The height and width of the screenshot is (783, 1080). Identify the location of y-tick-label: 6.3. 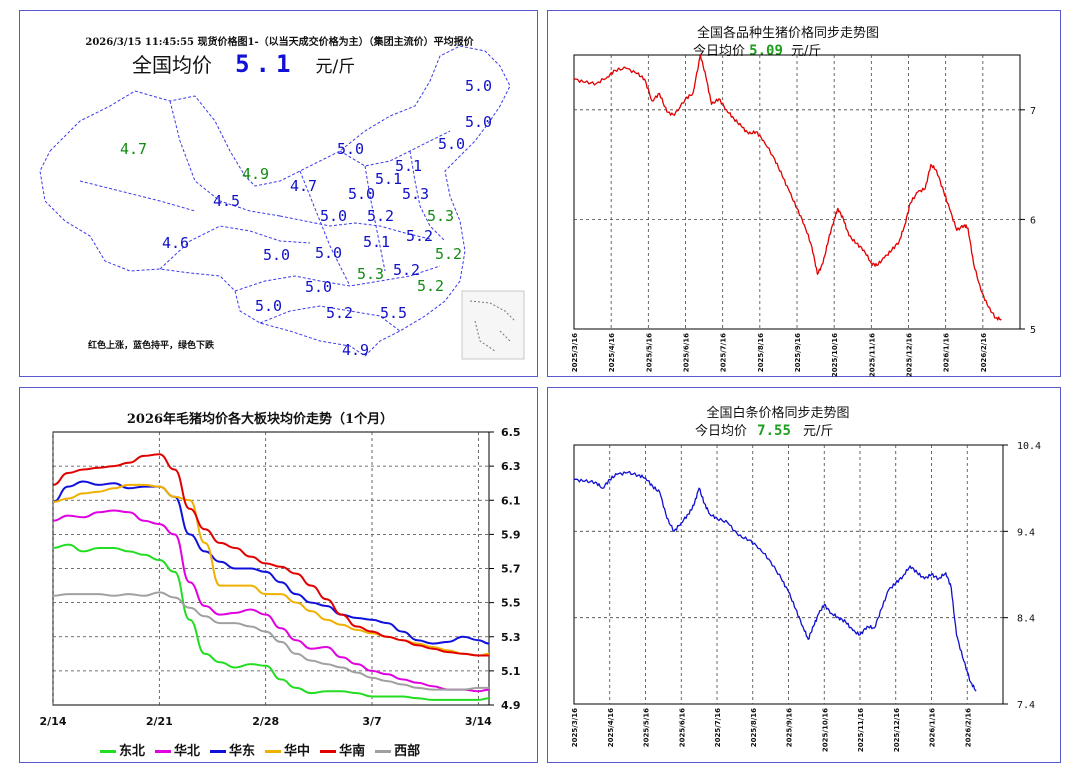
(511, 466).